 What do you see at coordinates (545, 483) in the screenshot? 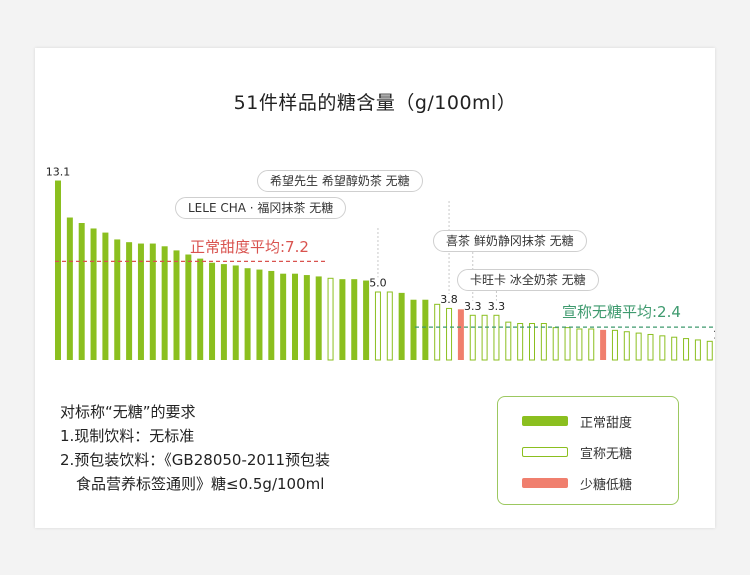
I see `legend-swatch-low-sugar` at bounding box center [545, 483].